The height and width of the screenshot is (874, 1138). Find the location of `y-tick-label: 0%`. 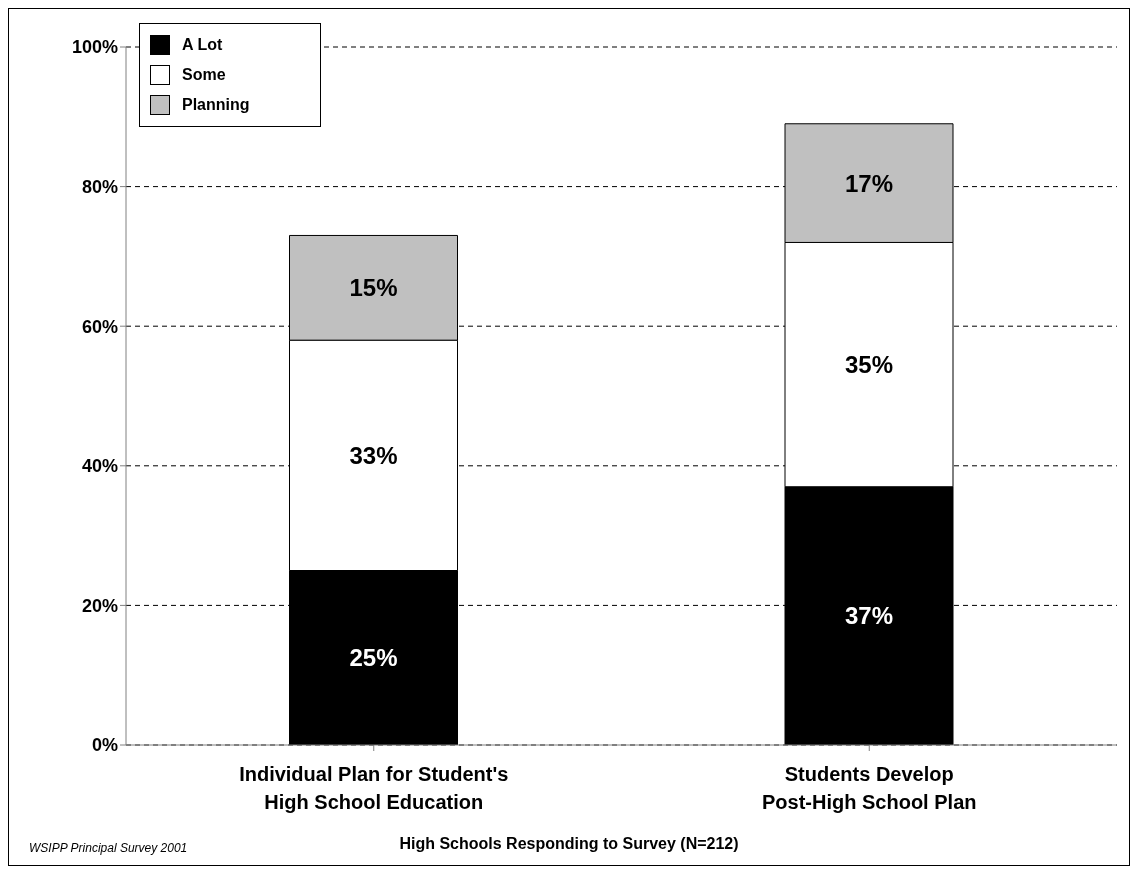

y-tick-label: 0% is located at coordinates (104, 745).